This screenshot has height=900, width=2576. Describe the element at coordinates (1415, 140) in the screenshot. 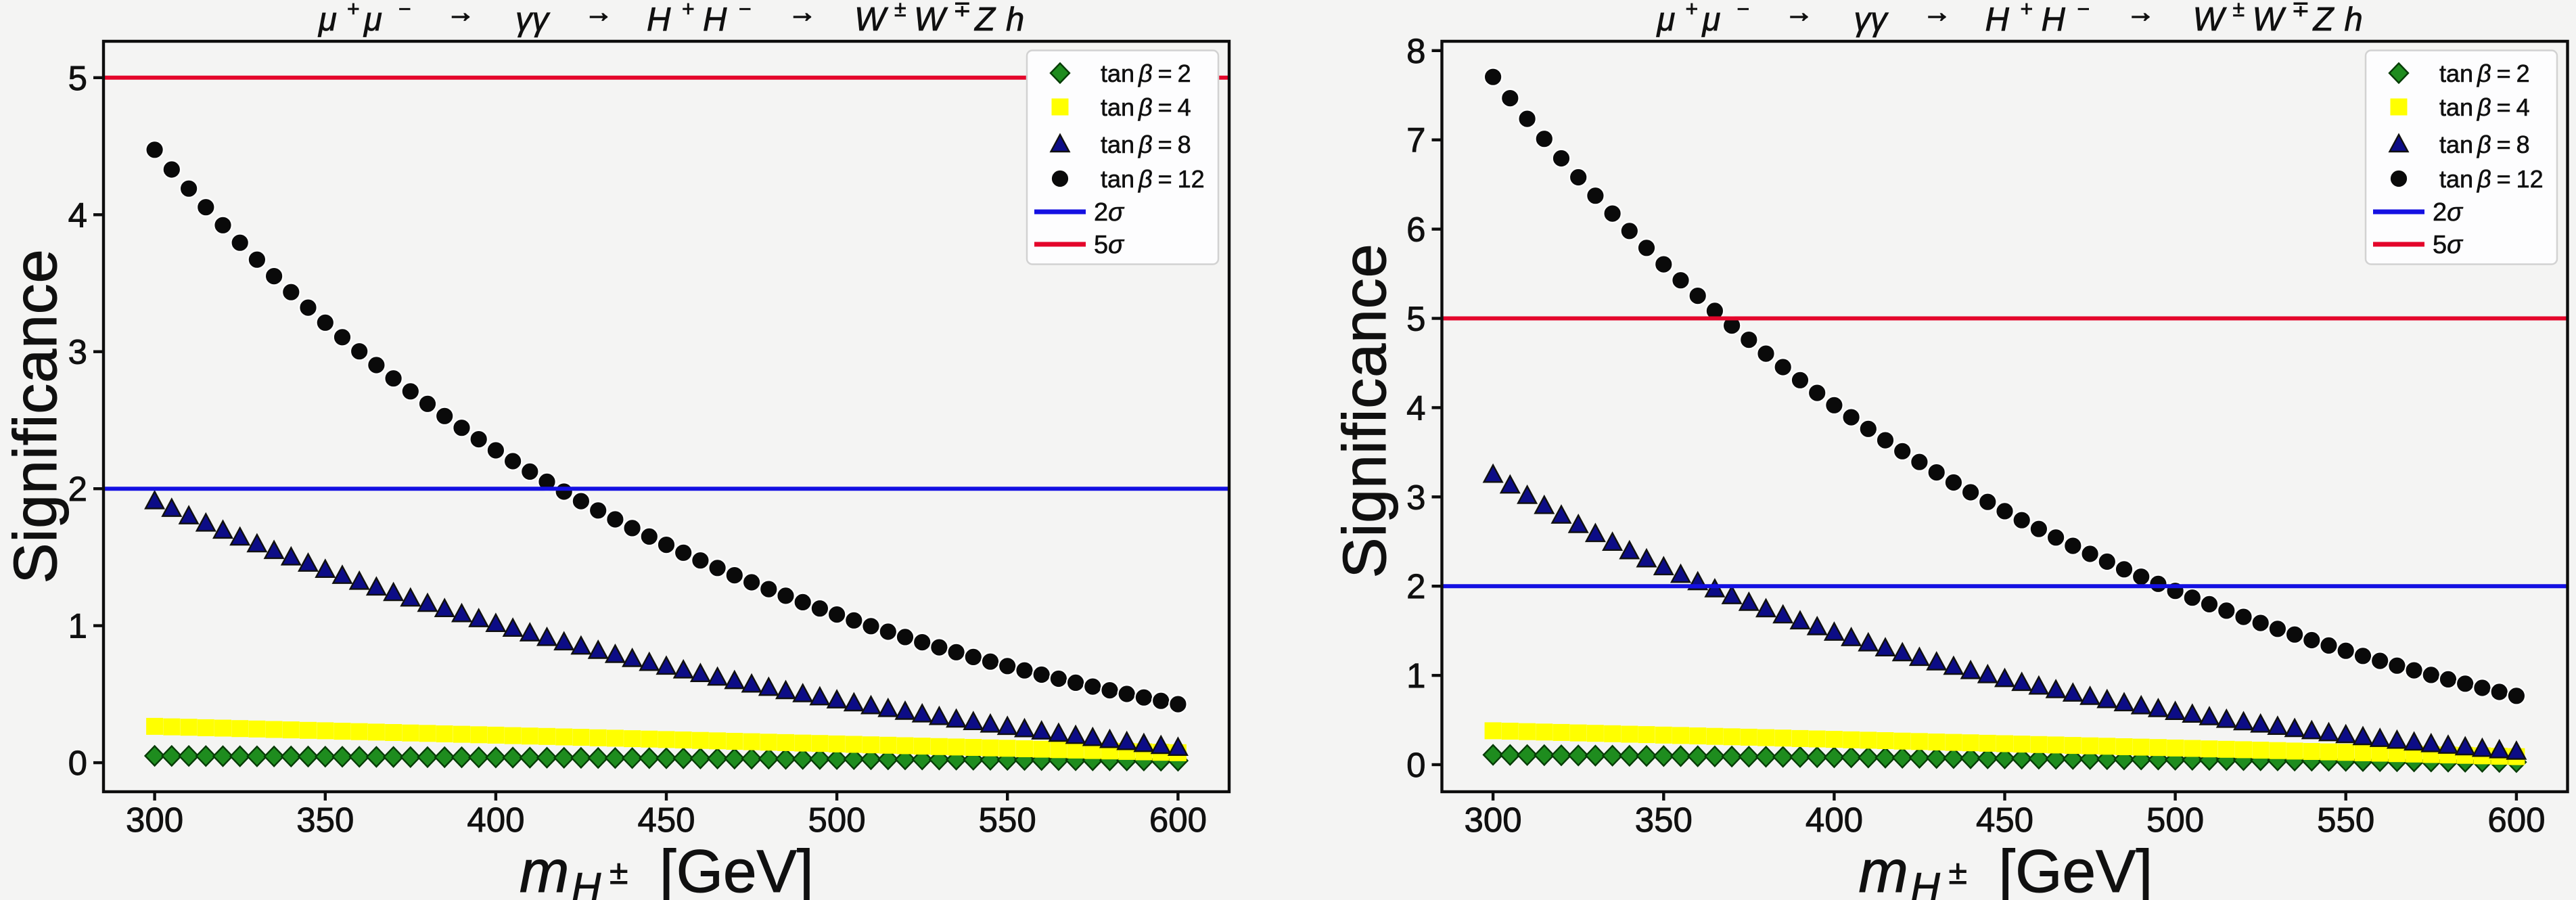

I see `svg-text: 7` at that location.